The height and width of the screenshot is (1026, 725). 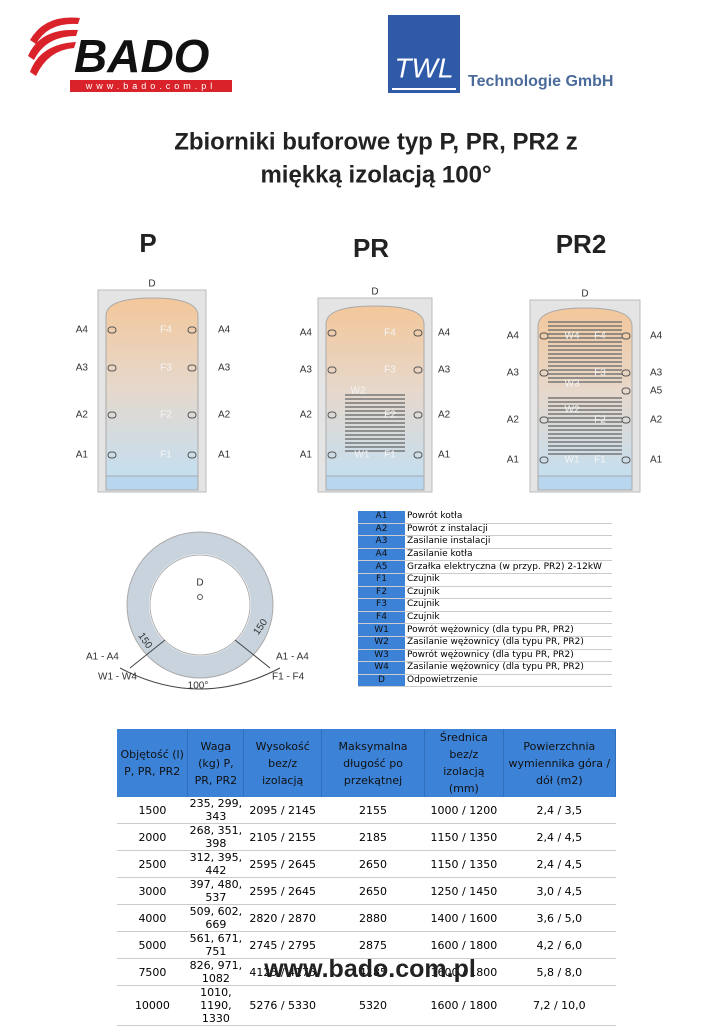 I want to click on vent, so click(x=200, y=597).